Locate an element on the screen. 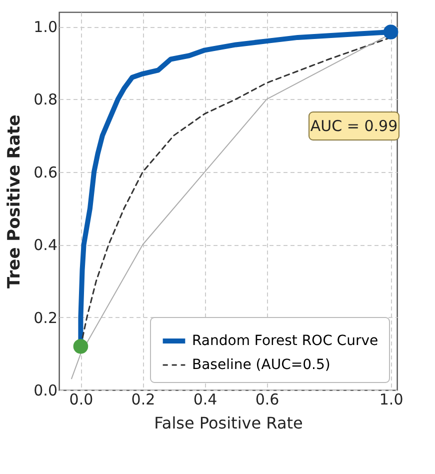 The width and height of the screenshot is (435, 474). x-tick-label: 0.6 is located at coordinates (267, 399).